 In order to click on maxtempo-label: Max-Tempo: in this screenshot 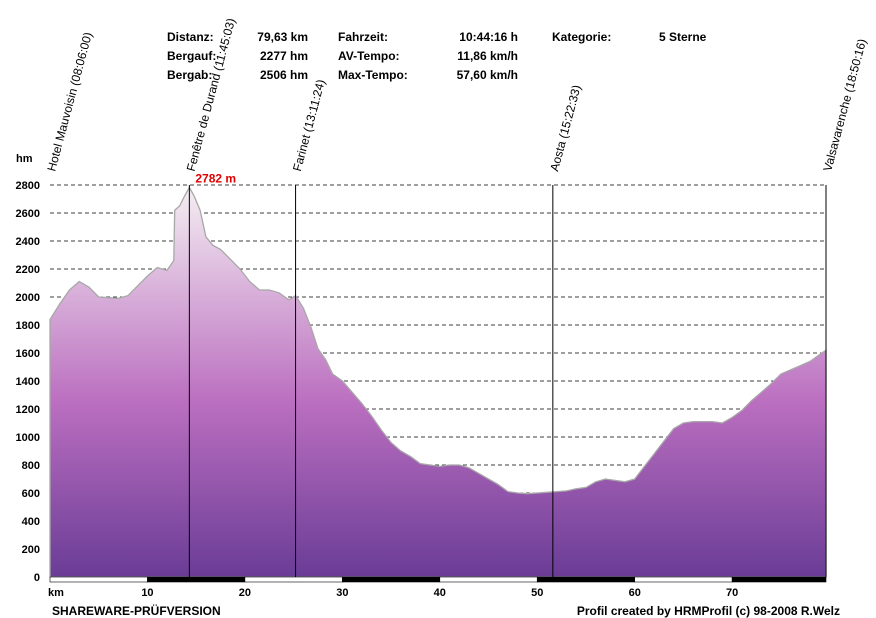, I will do `click(373, 75)`.